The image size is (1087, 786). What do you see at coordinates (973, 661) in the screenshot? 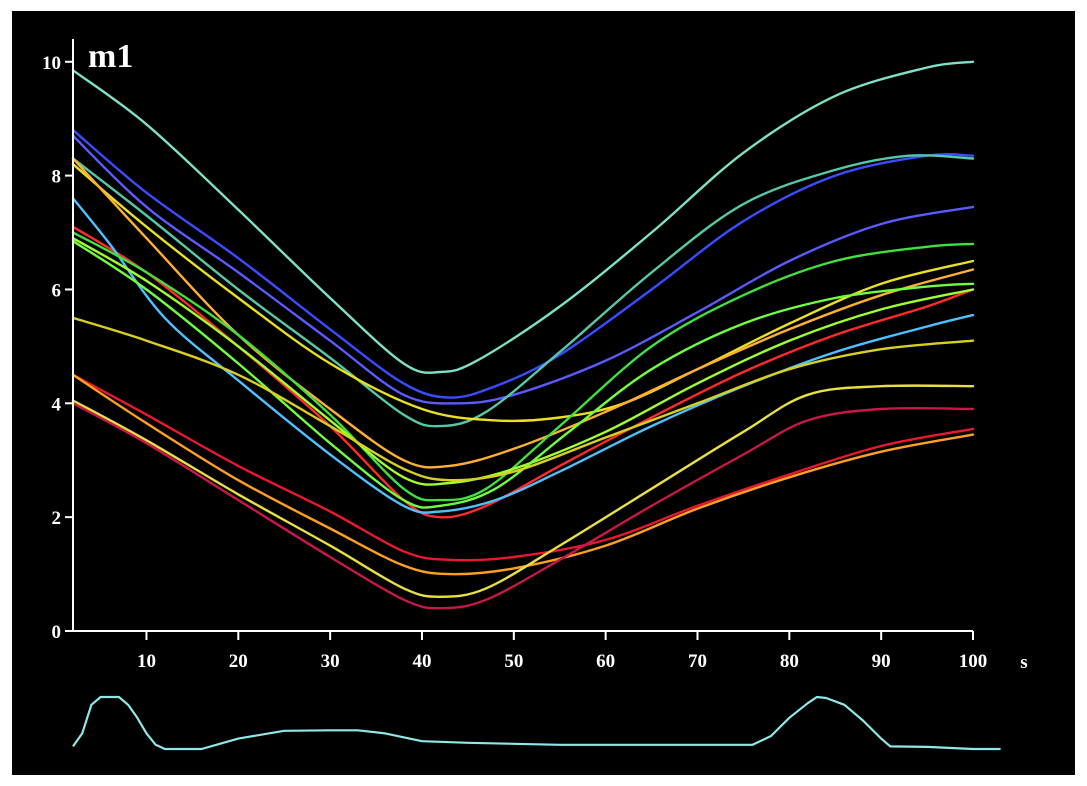
I see `x-tick-label-100: 100` at bounding box center [973, 661].